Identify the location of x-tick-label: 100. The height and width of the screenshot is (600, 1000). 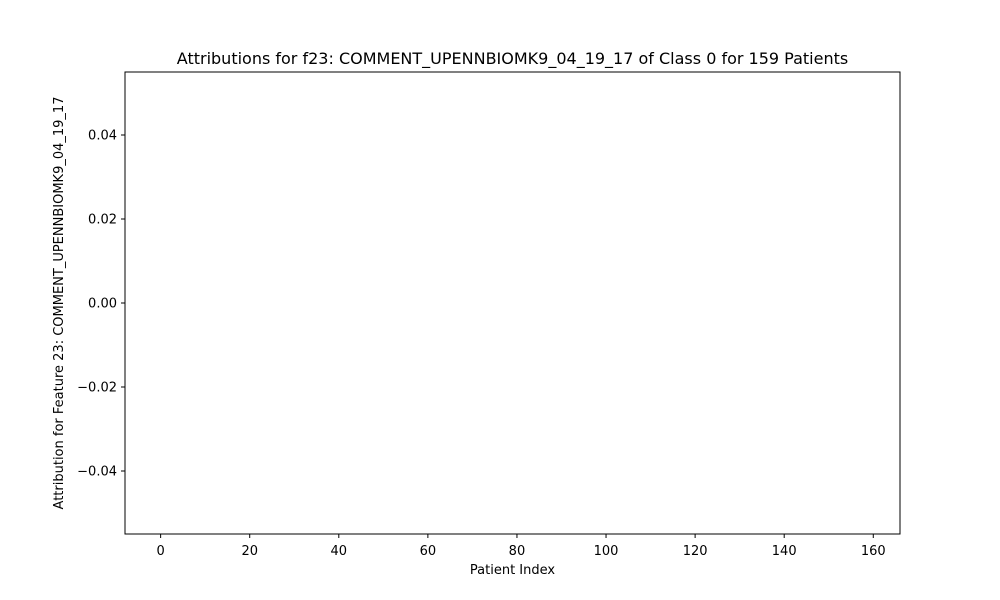
(606, 551).